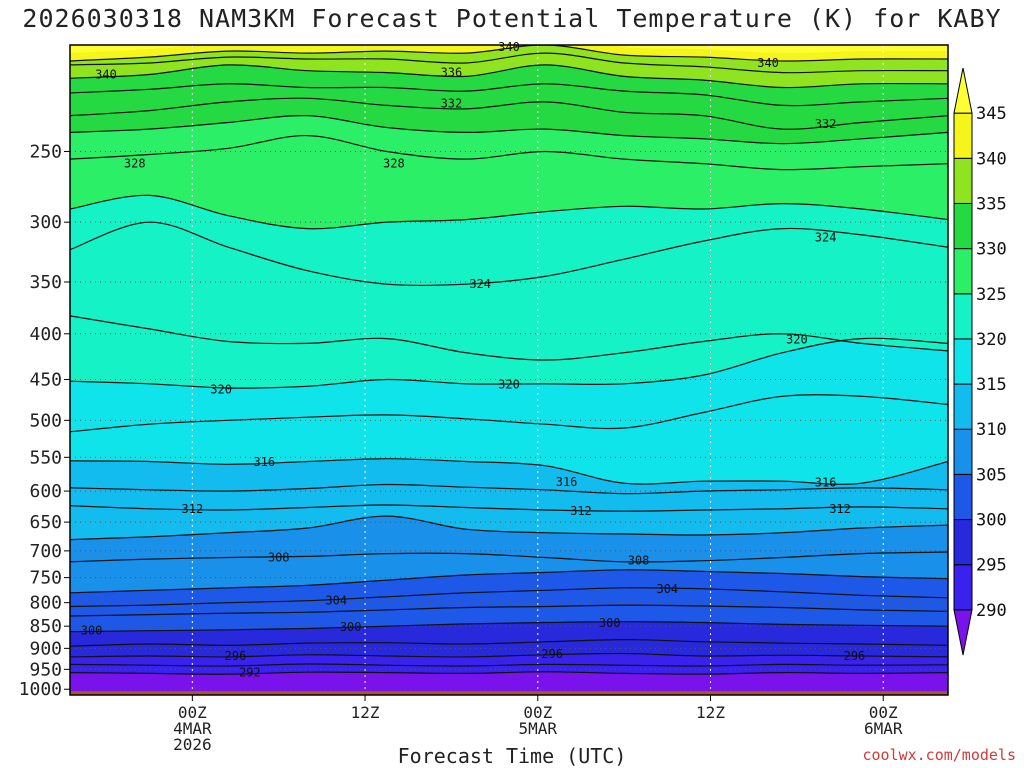  Describe the element at coordinates (106, 74) in the screenshot. I see `contour-label-340-0: 340` at that location.